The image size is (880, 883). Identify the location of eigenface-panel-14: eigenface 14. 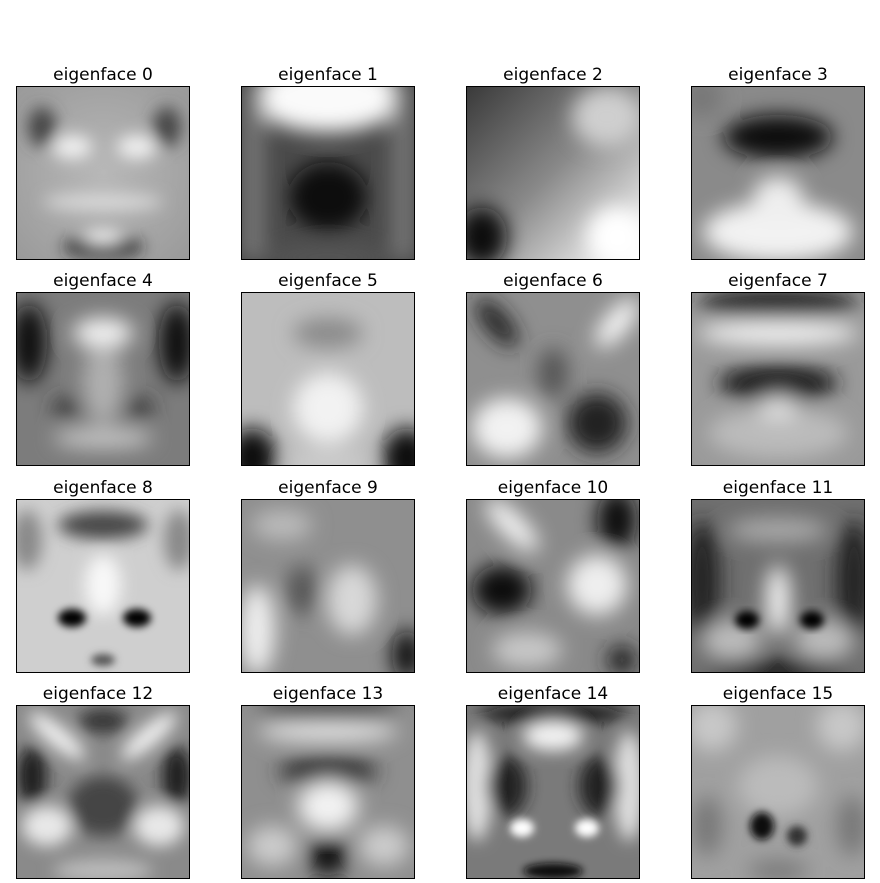
(553, 783).